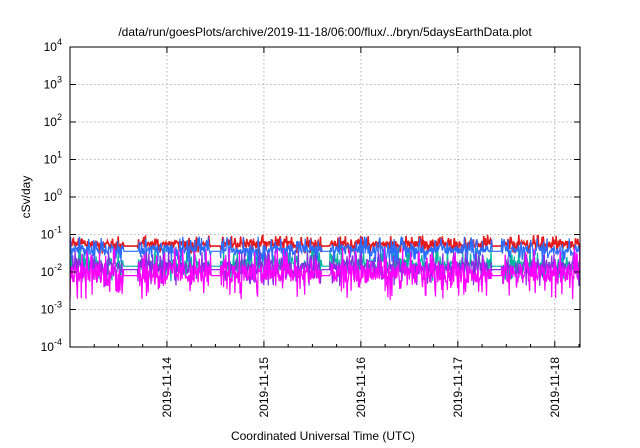 This screenshot has height=448, width=640. What do you see at coordinates (555, 387) in the screenshot?
I see `x-tick-label: 2019-11-18` at bounding box center [555, 387].